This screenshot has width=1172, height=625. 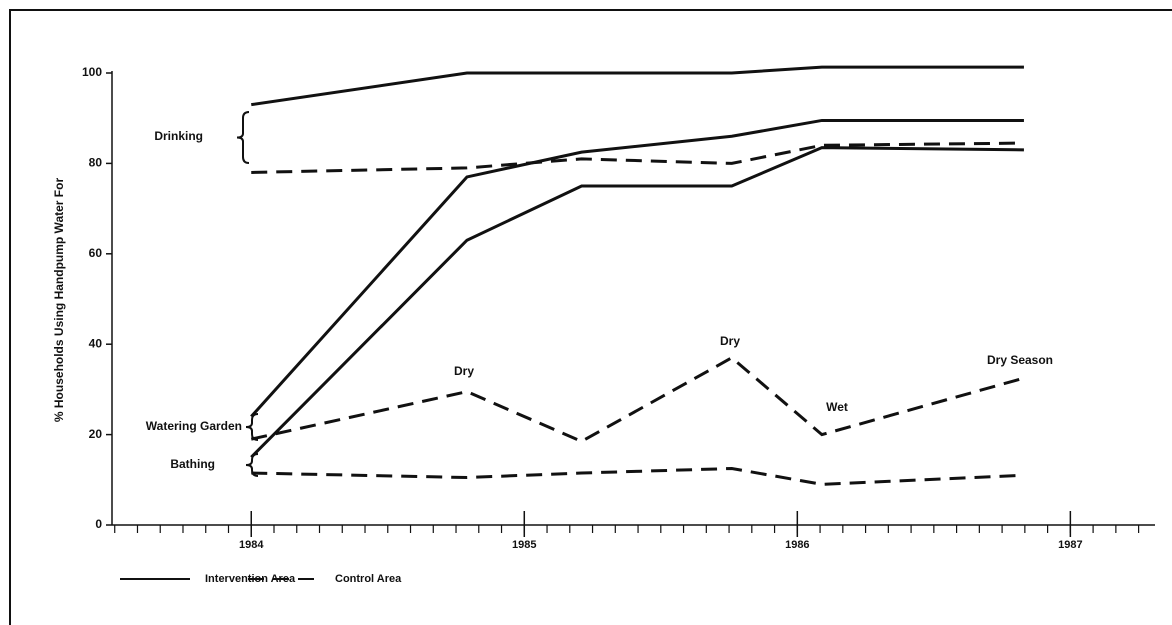 I want to click on x-tick-label: 1986, so click(x=797, y=545).